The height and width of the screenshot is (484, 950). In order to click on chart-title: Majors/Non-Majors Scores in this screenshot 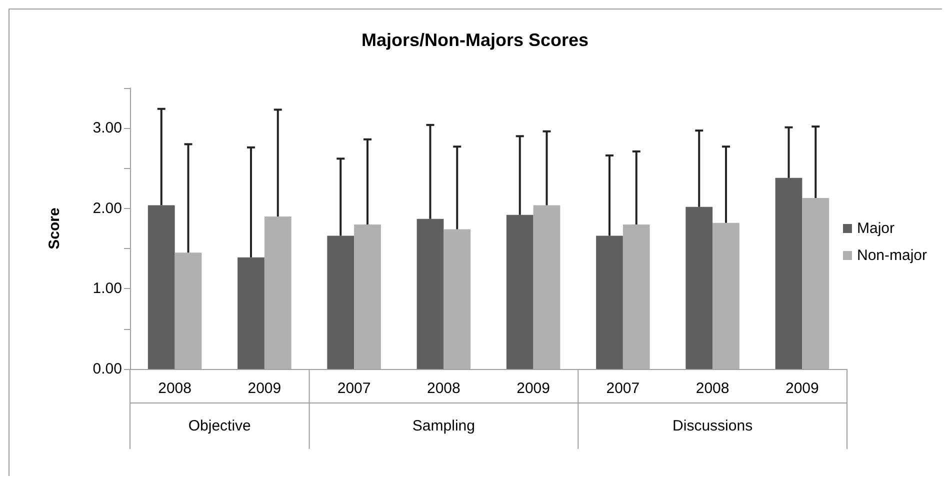, I will do `click(475, 40)`.